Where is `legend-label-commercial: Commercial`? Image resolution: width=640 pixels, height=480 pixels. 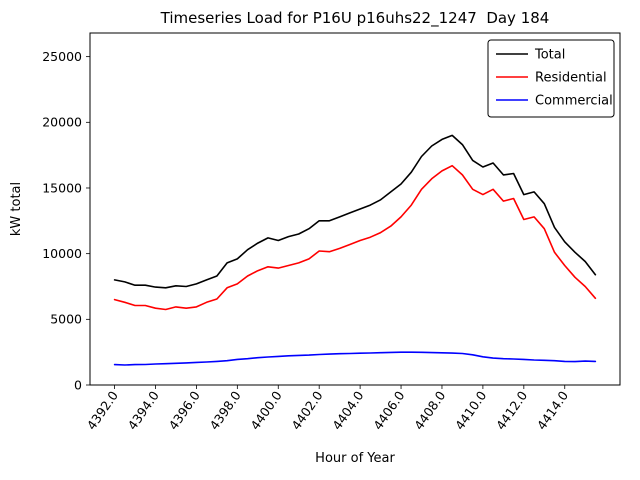
legend-label-commercial: Commercial is located at coordinates (574, 101).